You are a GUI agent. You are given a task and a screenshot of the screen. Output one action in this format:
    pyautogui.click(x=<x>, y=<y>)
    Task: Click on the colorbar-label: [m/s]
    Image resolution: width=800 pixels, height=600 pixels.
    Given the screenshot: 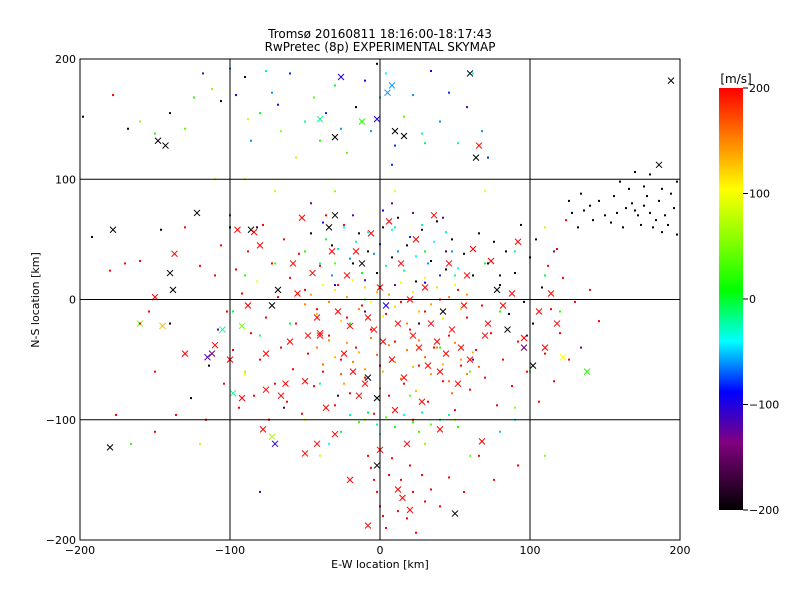 What is the action you would take?
    pyautogui.click(x=735, y=79)
    